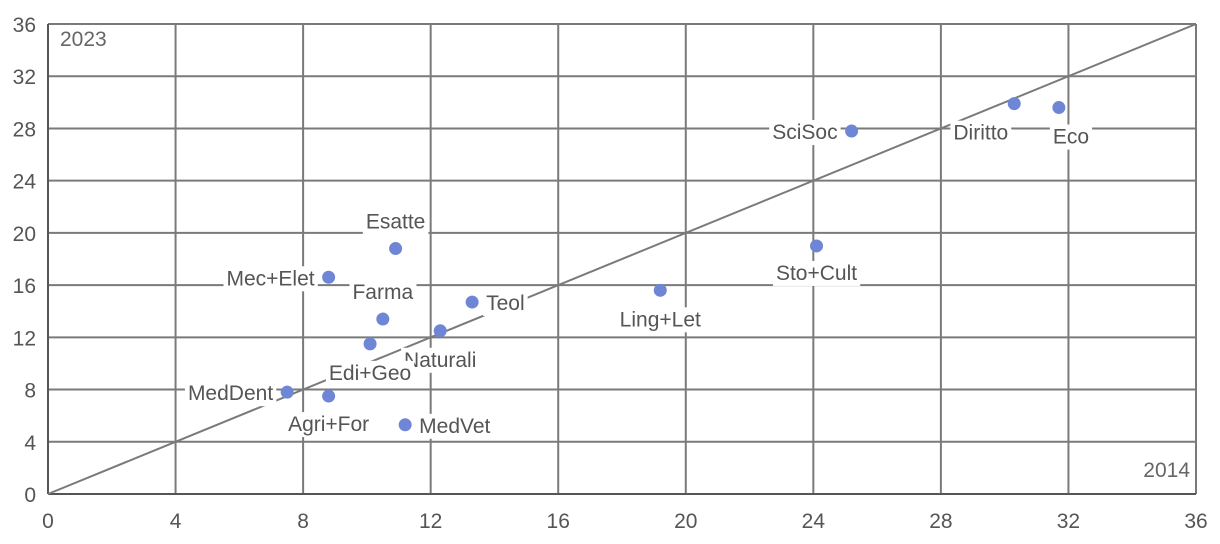 The height and width of the screenshot is (544, 1220). What do you see at coordinates (370, 344) in the screenshot?
I see `data-point-edi-geo` at bounding box center [370, 344].